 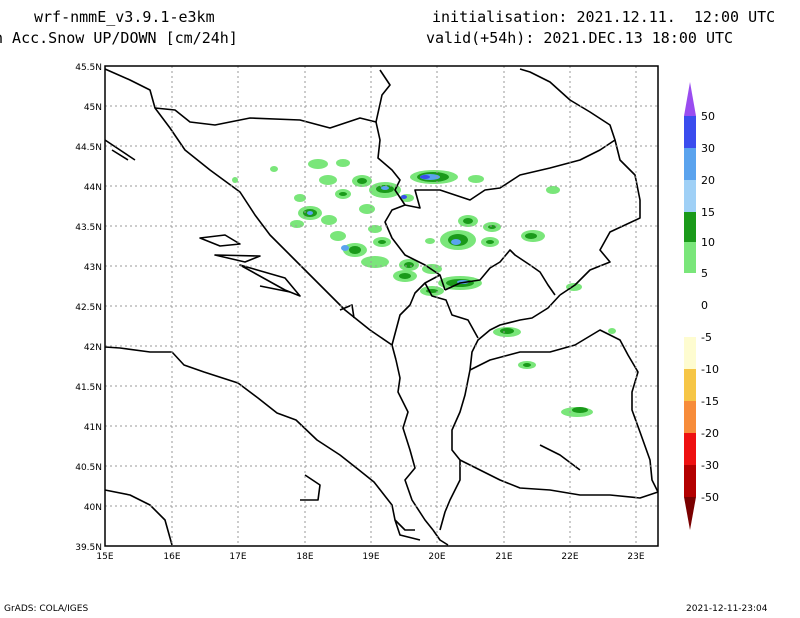 What do you see at coordinates (580, 38) in the screenshot?
I see `valid-time: valid(+54h): 2021.DEC.13 18:00 UTC` at bounding box center [580, 38].